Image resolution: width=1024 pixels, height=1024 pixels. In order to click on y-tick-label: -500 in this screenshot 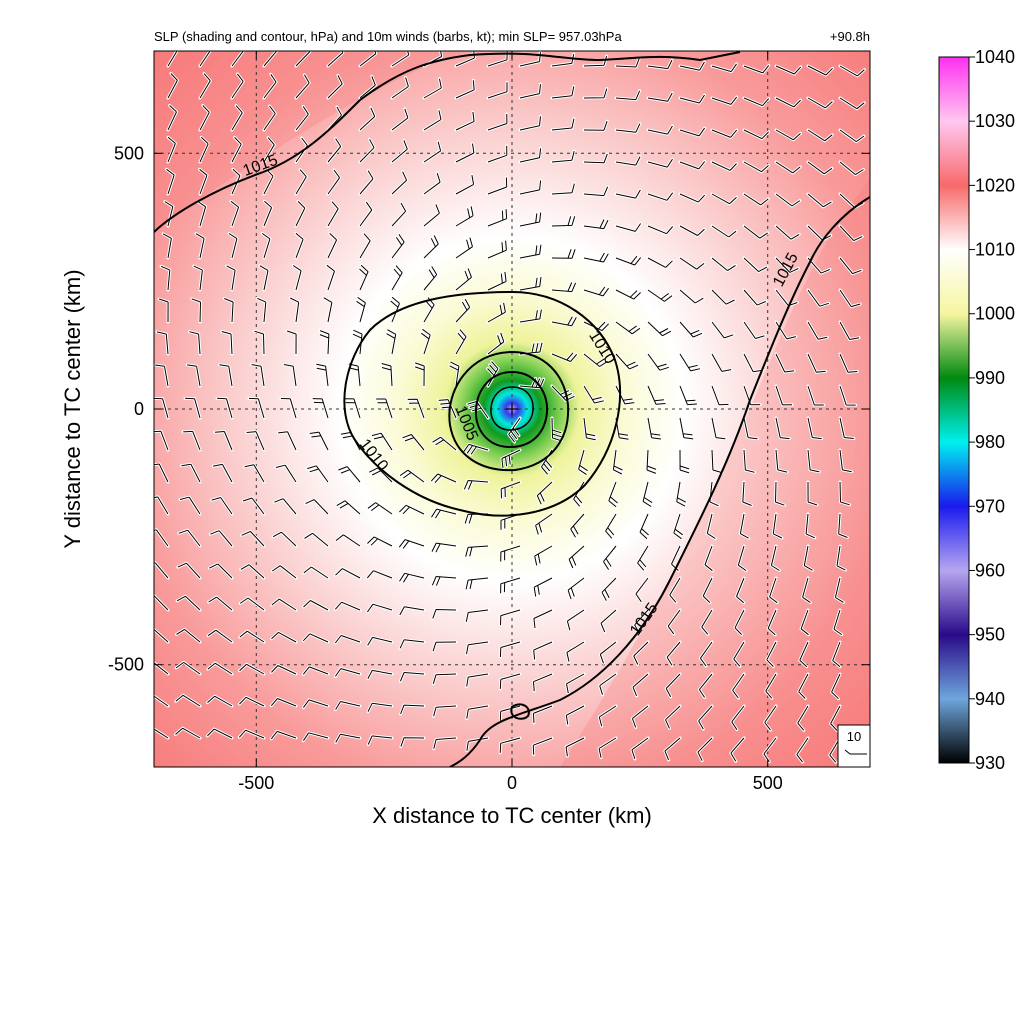, I will do `click(126, 665)`.